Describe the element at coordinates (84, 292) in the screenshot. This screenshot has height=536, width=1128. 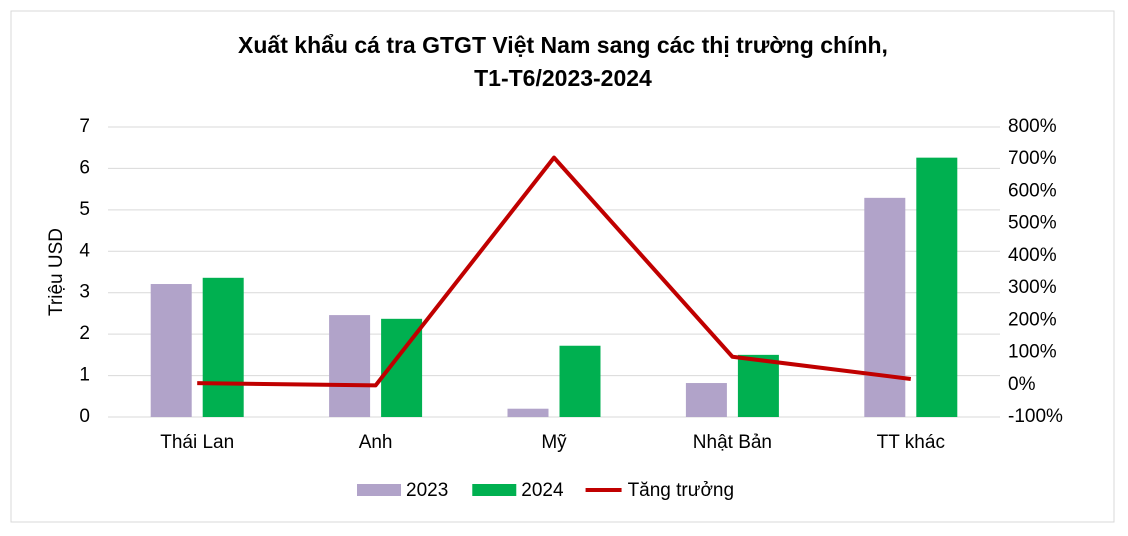
I see `y-tick-label: 3` at that location.